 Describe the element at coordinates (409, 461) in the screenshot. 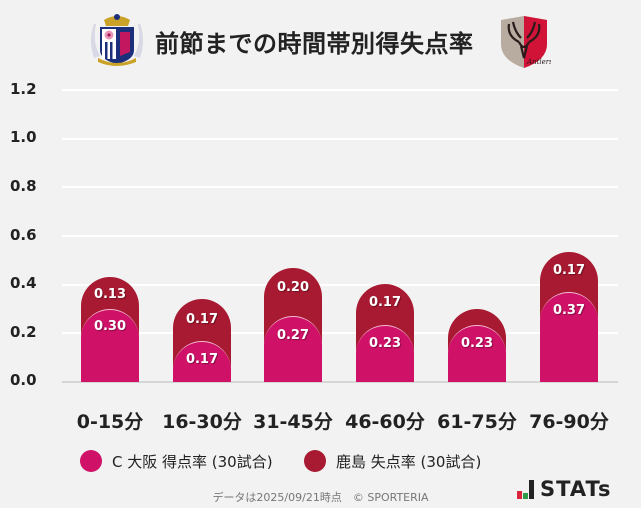

I see `legend-label: 鹿島 失点率 (30試合)` at that location.